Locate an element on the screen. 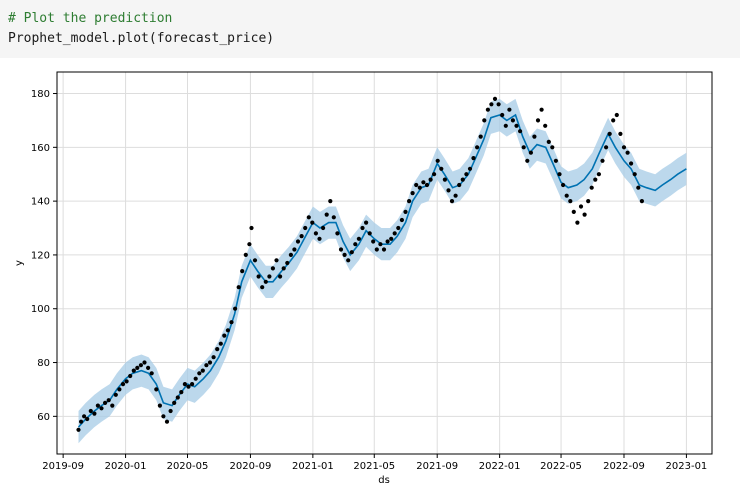 The width and height of the screenshot is (740, 496). y-axis-ticks: 60 80 100 120 140 160 180 is located at coordinates (44, 256).